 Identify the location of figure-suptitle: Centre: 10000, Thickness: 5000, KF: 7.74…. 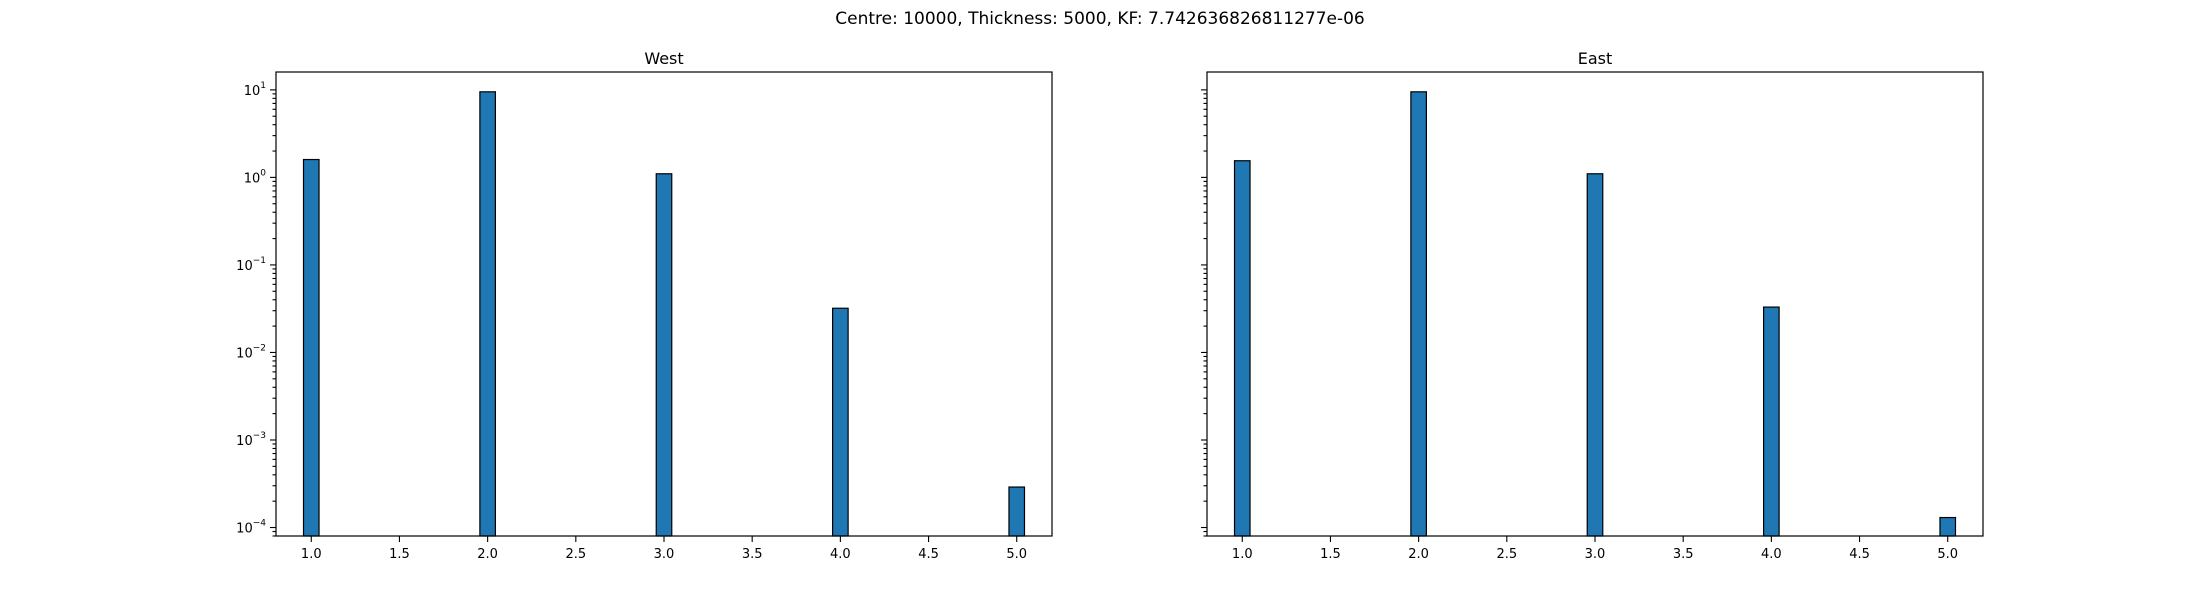
(1100, 19).